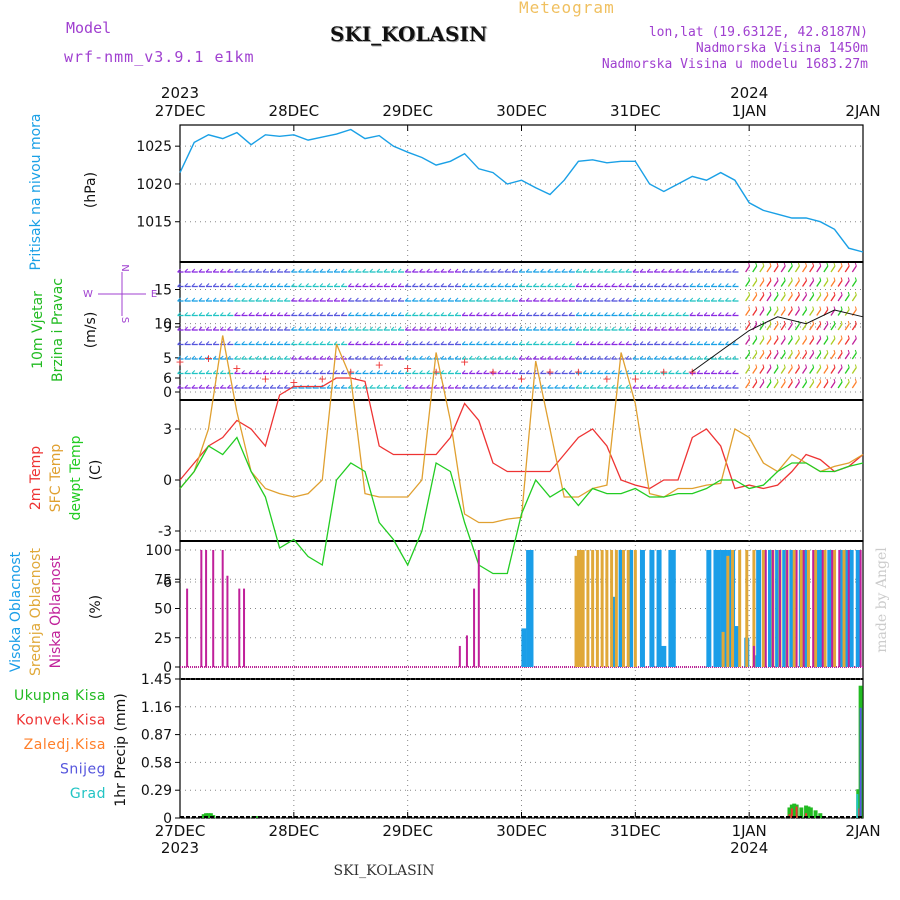 The height and width of the screenshot is (900, 900). Describe the element at coordinates (635, 831) in the screenshot. I see `x-tick-label-bottom: 31DEC` at that location.